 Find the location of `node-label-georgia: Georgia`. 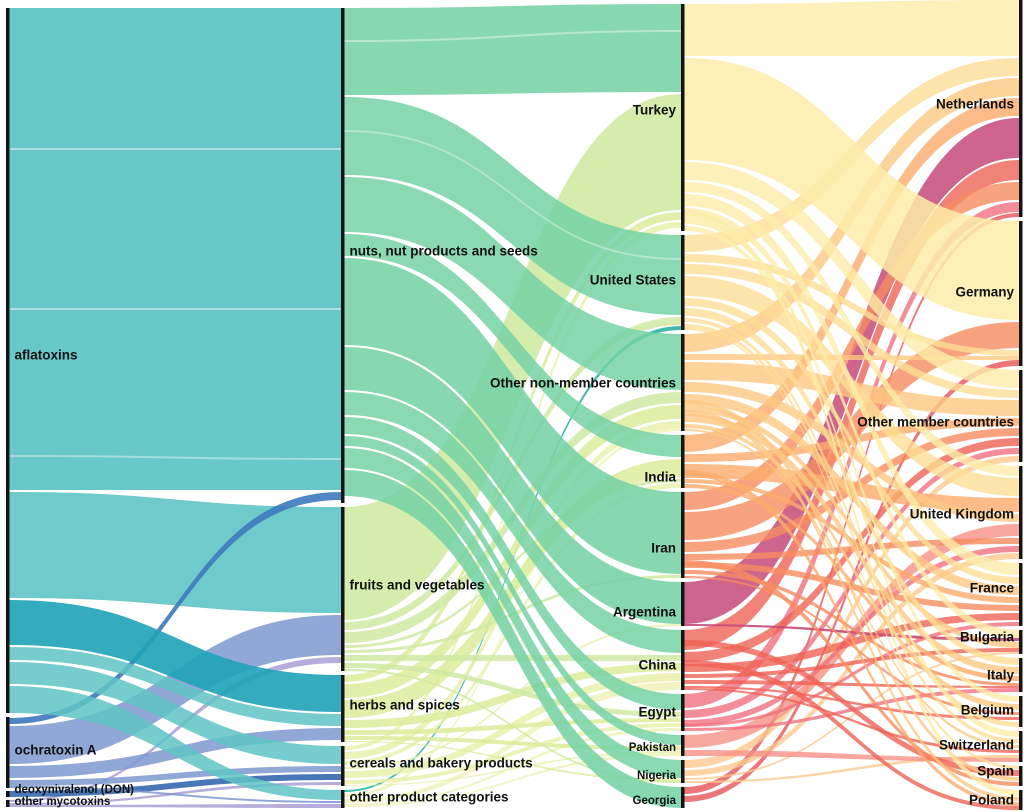

node-label-georgia: Georgia is located at coordinates (655, 801).